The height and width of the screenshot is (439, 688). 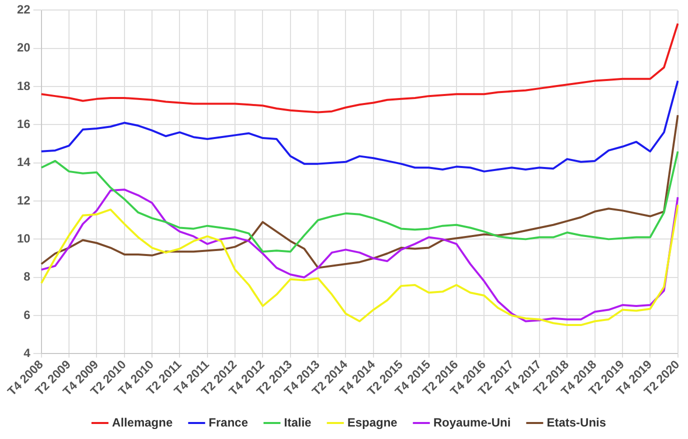 What do you see at coordinates (23, 9) in the screenshot?
I see `y-tick-label: 22` at bounding box center [23, 9].